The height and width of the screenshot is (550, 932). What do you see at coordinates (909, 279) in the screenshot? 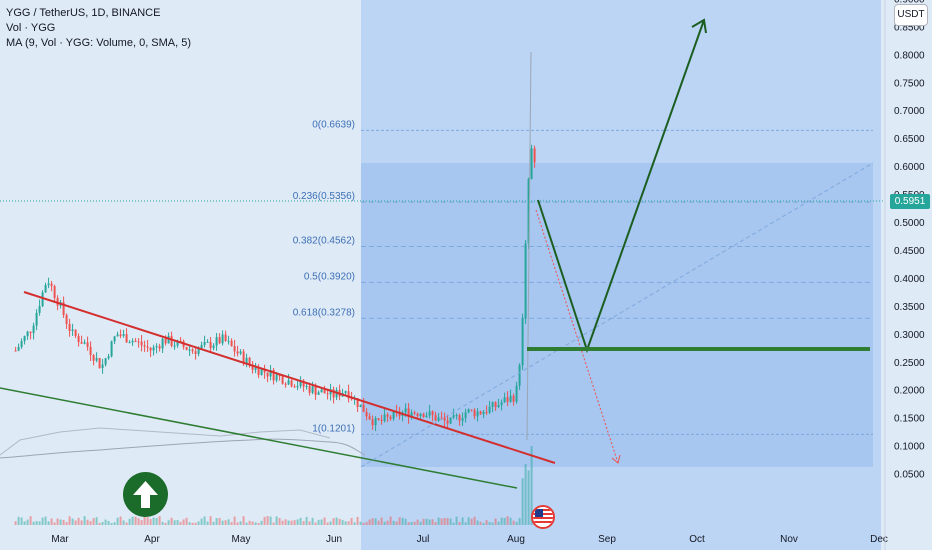
I see `y-tick-label: 0.4000` at bounding box center [909, 279].